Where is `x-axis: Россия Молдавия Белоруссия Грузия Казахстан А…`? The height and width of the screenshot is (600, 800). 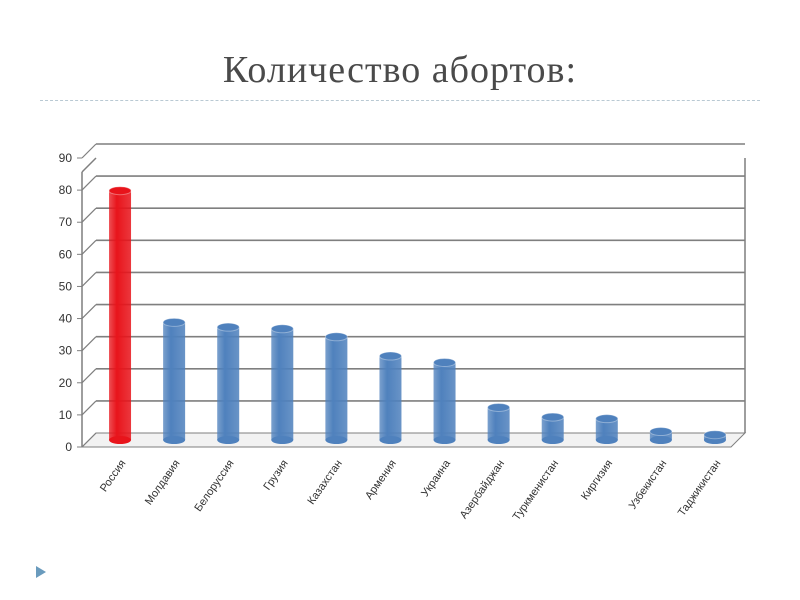 x-axis: Россия Молдавия Белоруссия Грузия Казахстан А… is located at coordinates (410, 490).